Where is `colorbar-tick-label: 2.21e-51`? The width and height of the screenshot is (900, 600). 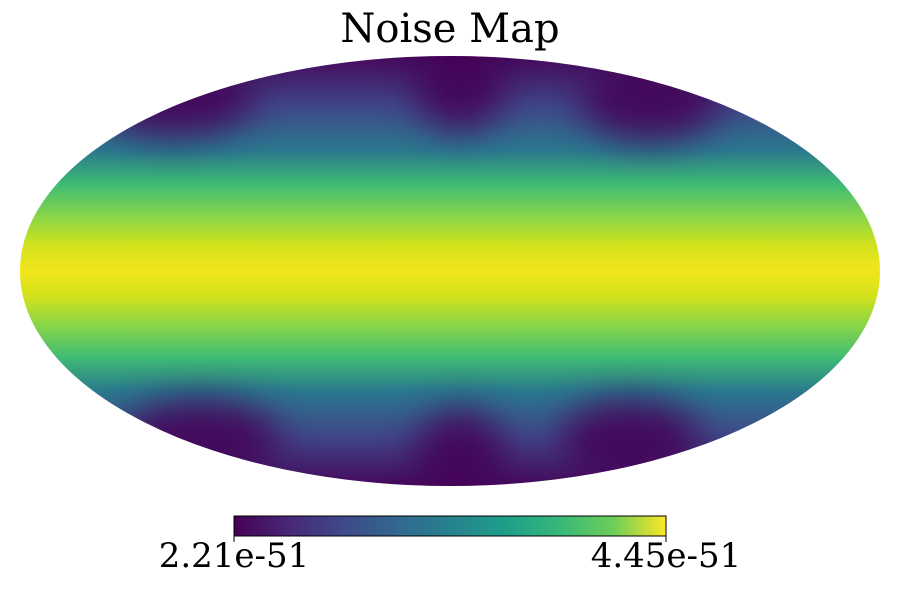
colorbar-tick-label: 2.21e-51 is located at coordinates (234, 556).